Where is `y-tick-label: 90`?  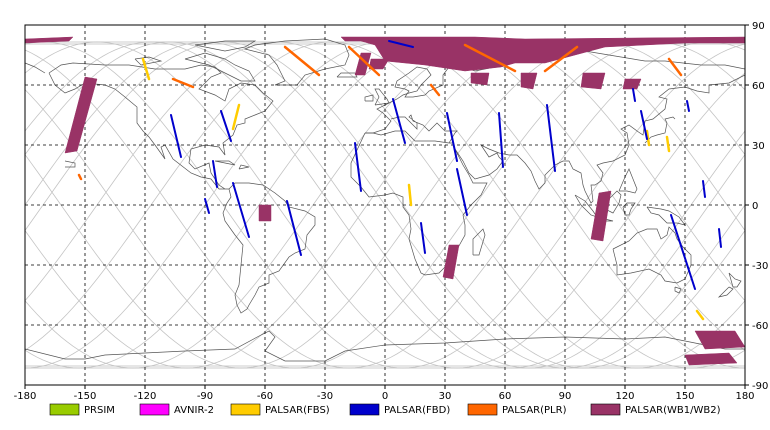
y-tick-label: 90 is located at coordinates (758, 26).